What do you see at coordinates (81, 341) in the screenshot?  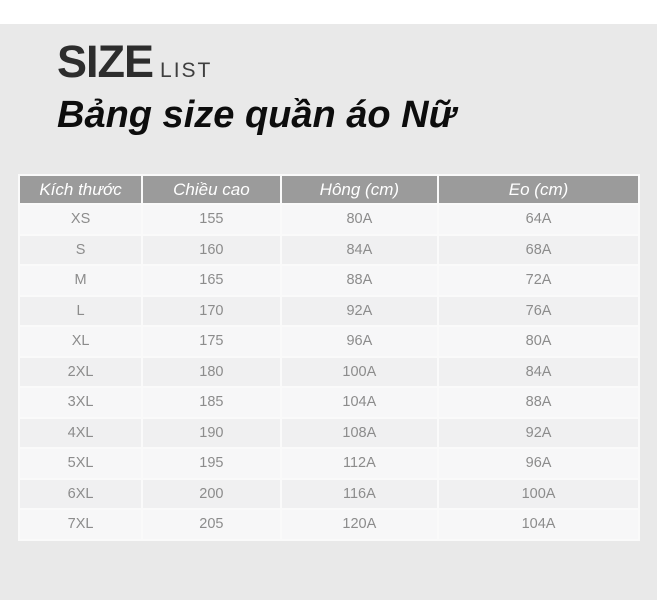 I see `cell-size: XL` at bounding box center [81, 341].